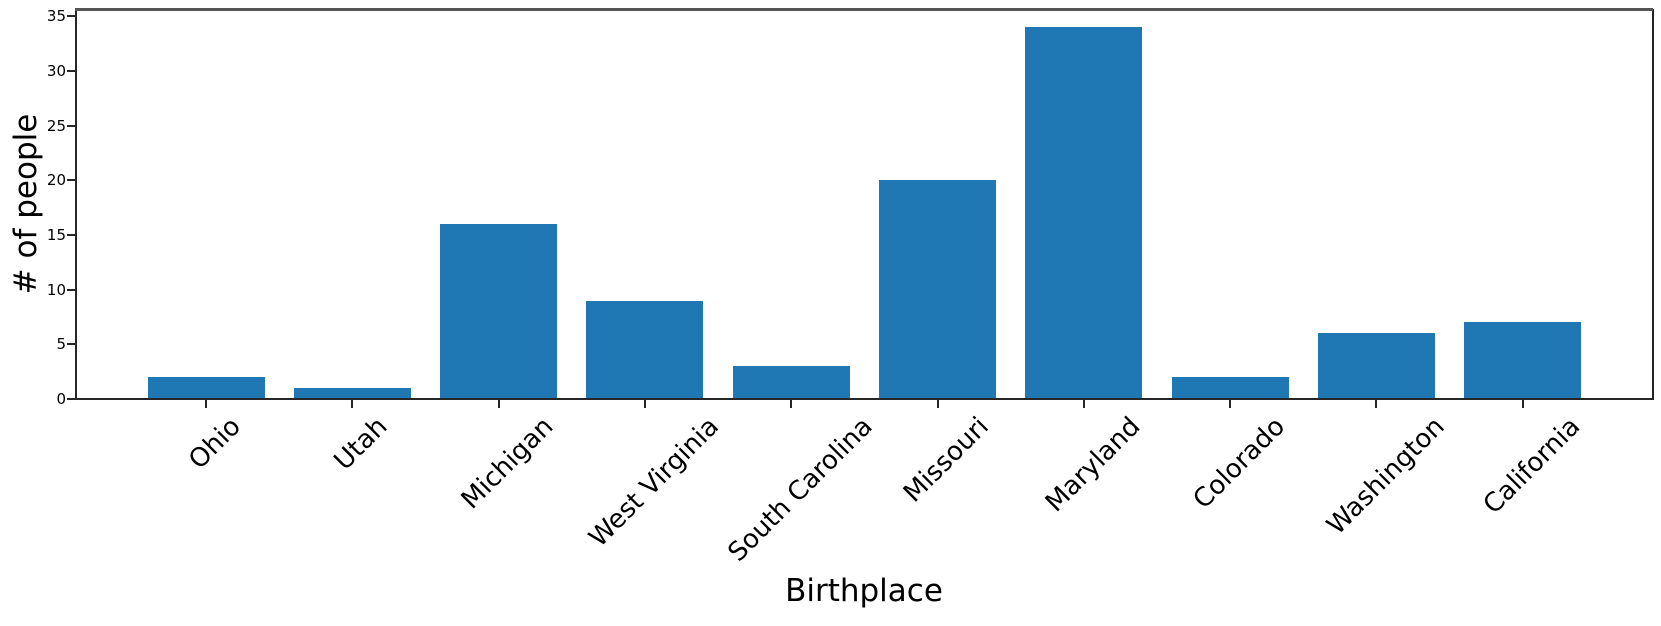 The width and height of the screenshot is (1661, 626). I want to click on bar-west-virginia, so click(645, 349).